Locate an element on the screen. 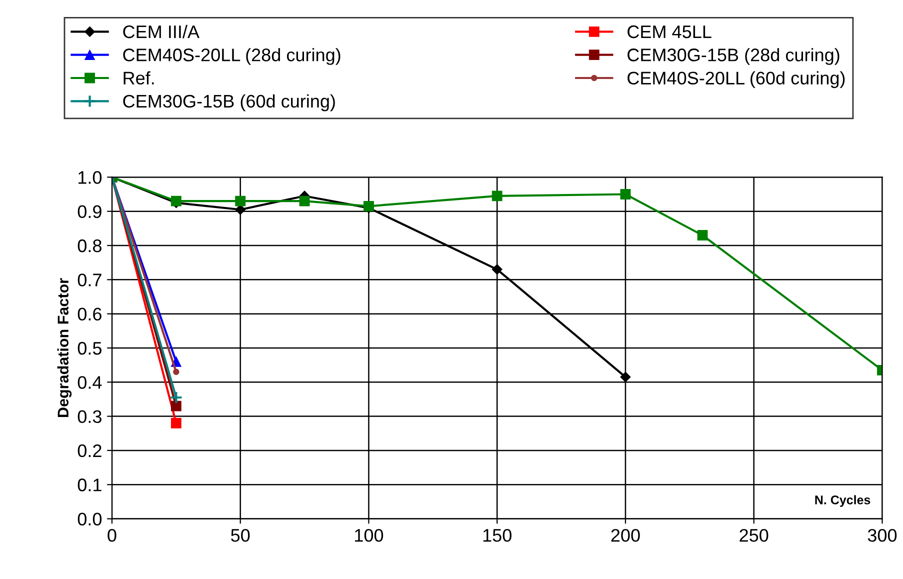 This screenshot has width=903, height=579. y-tick-label: 0.5 is located at coordinates (90, 348).